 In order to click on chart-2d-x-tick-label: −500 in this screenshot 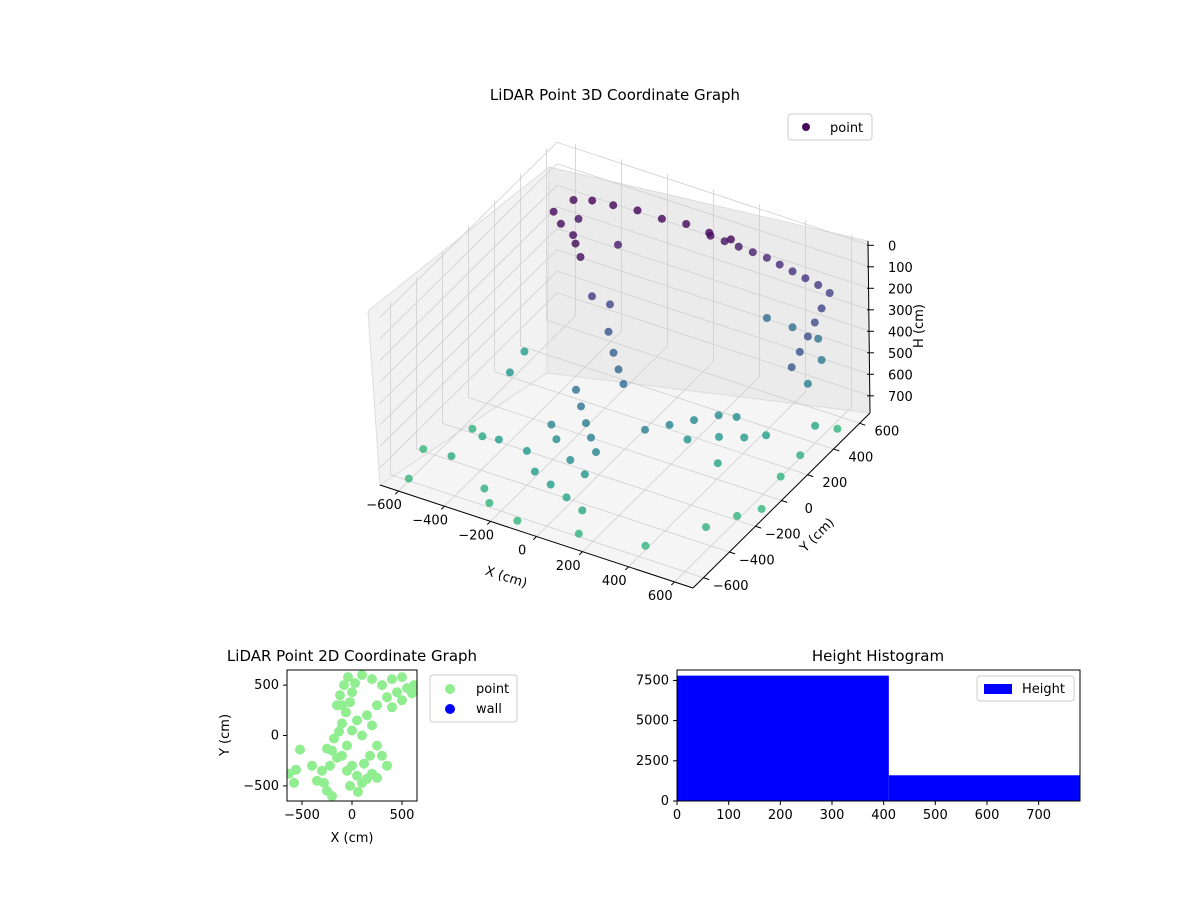, I will do `click(302, 815)`.